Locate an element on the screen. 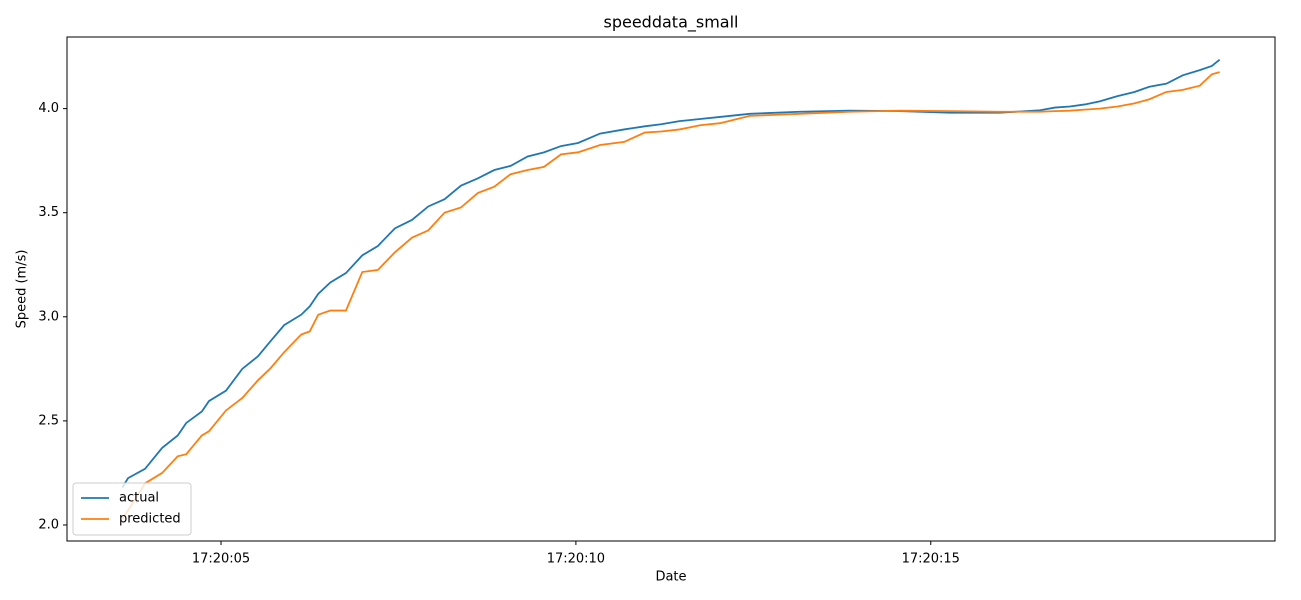 This screenshot has width=1301, height=600. x-axis-label: Date is located at coordinates (670, 577).